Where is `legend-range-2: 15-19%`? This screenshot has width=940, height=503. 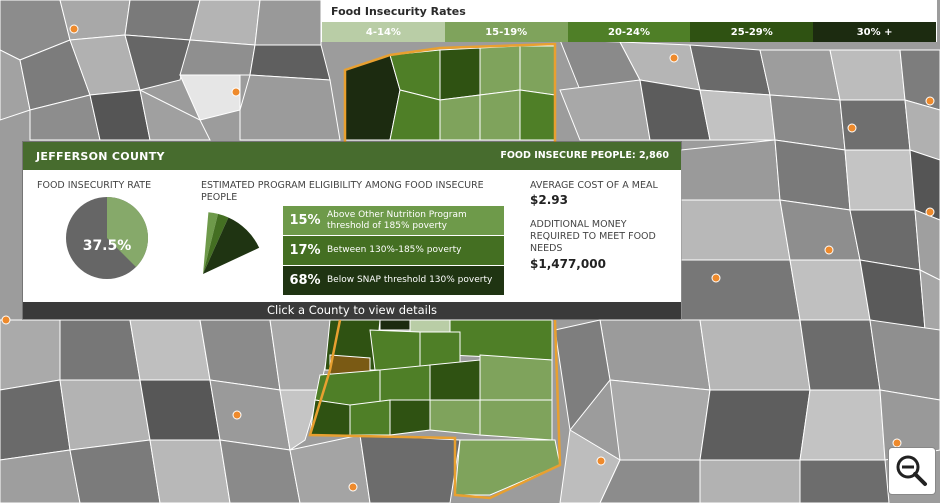 legend-range-2: 15-19% is located at coordinates (506, 32).